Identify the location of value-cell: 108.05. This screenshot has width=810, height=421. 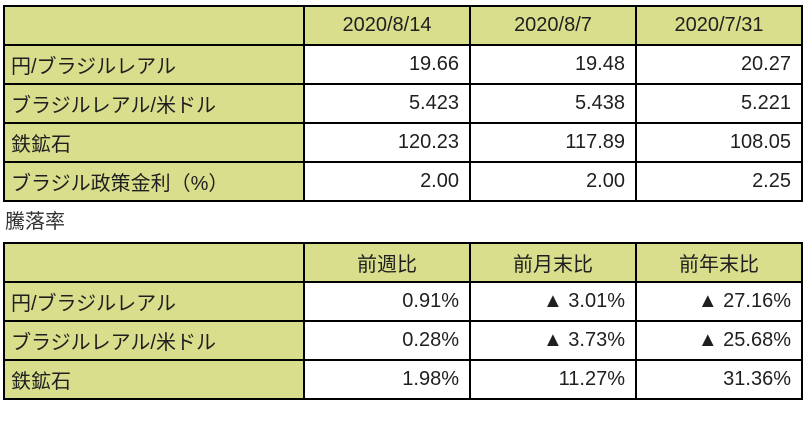
(719, 142).